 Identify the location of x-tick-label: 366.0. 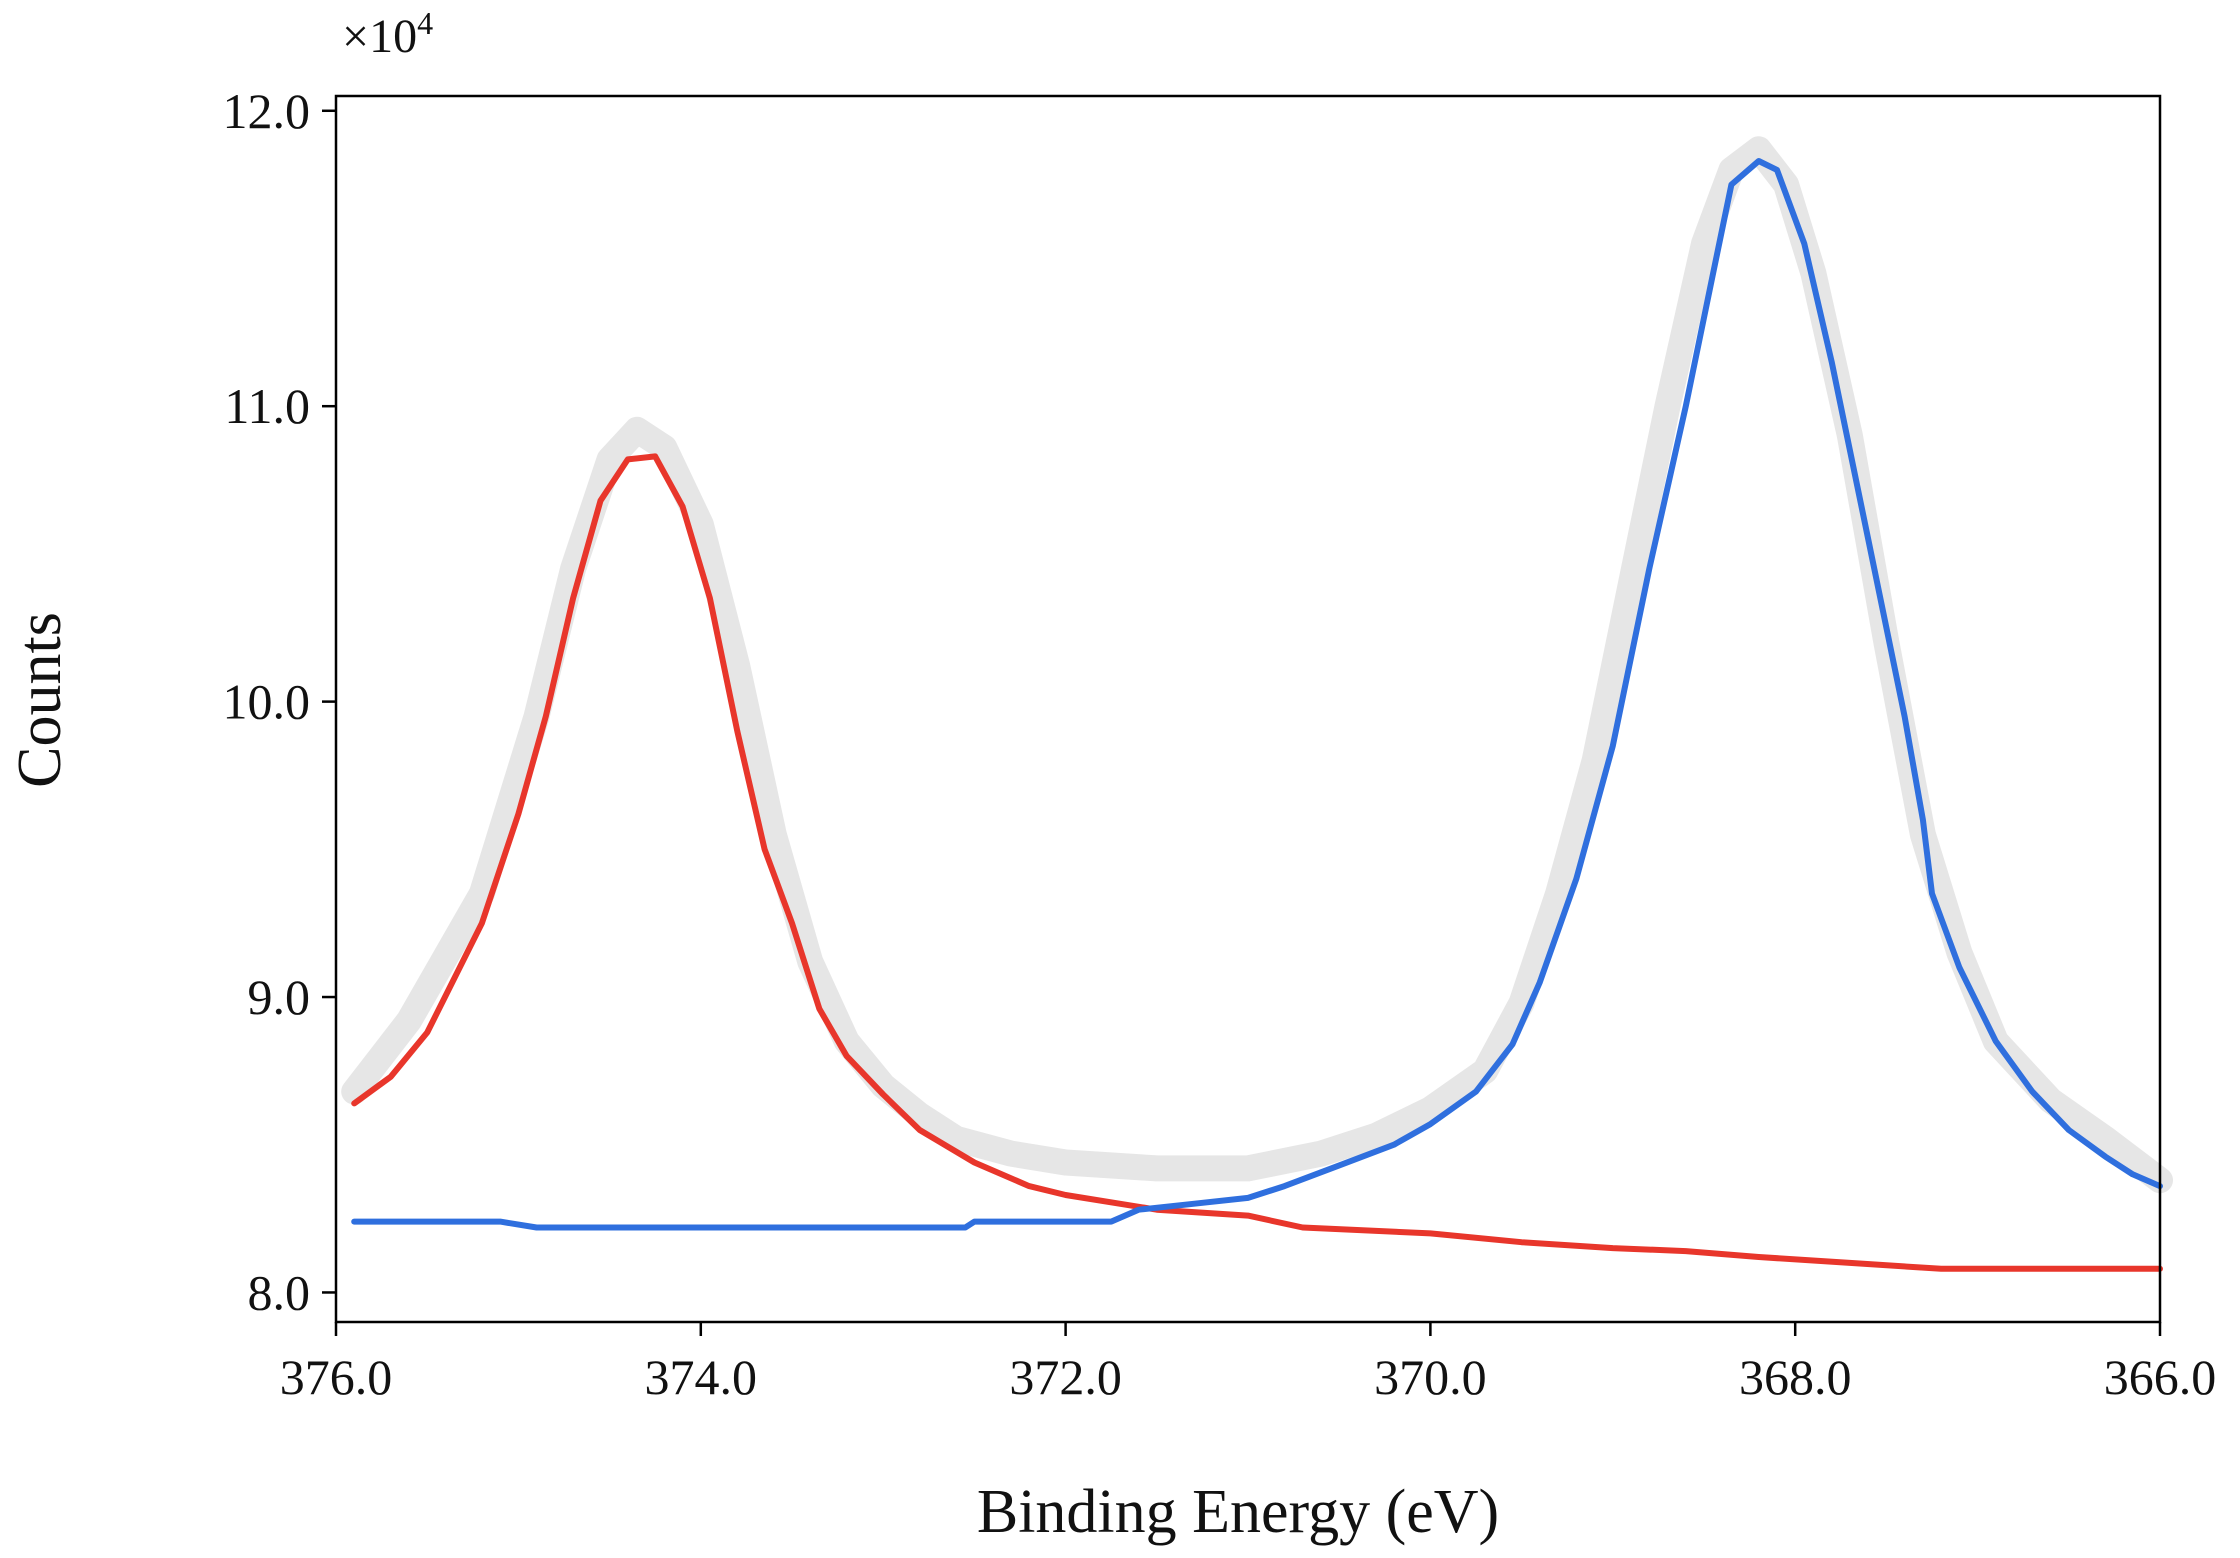
(2160, 1377).